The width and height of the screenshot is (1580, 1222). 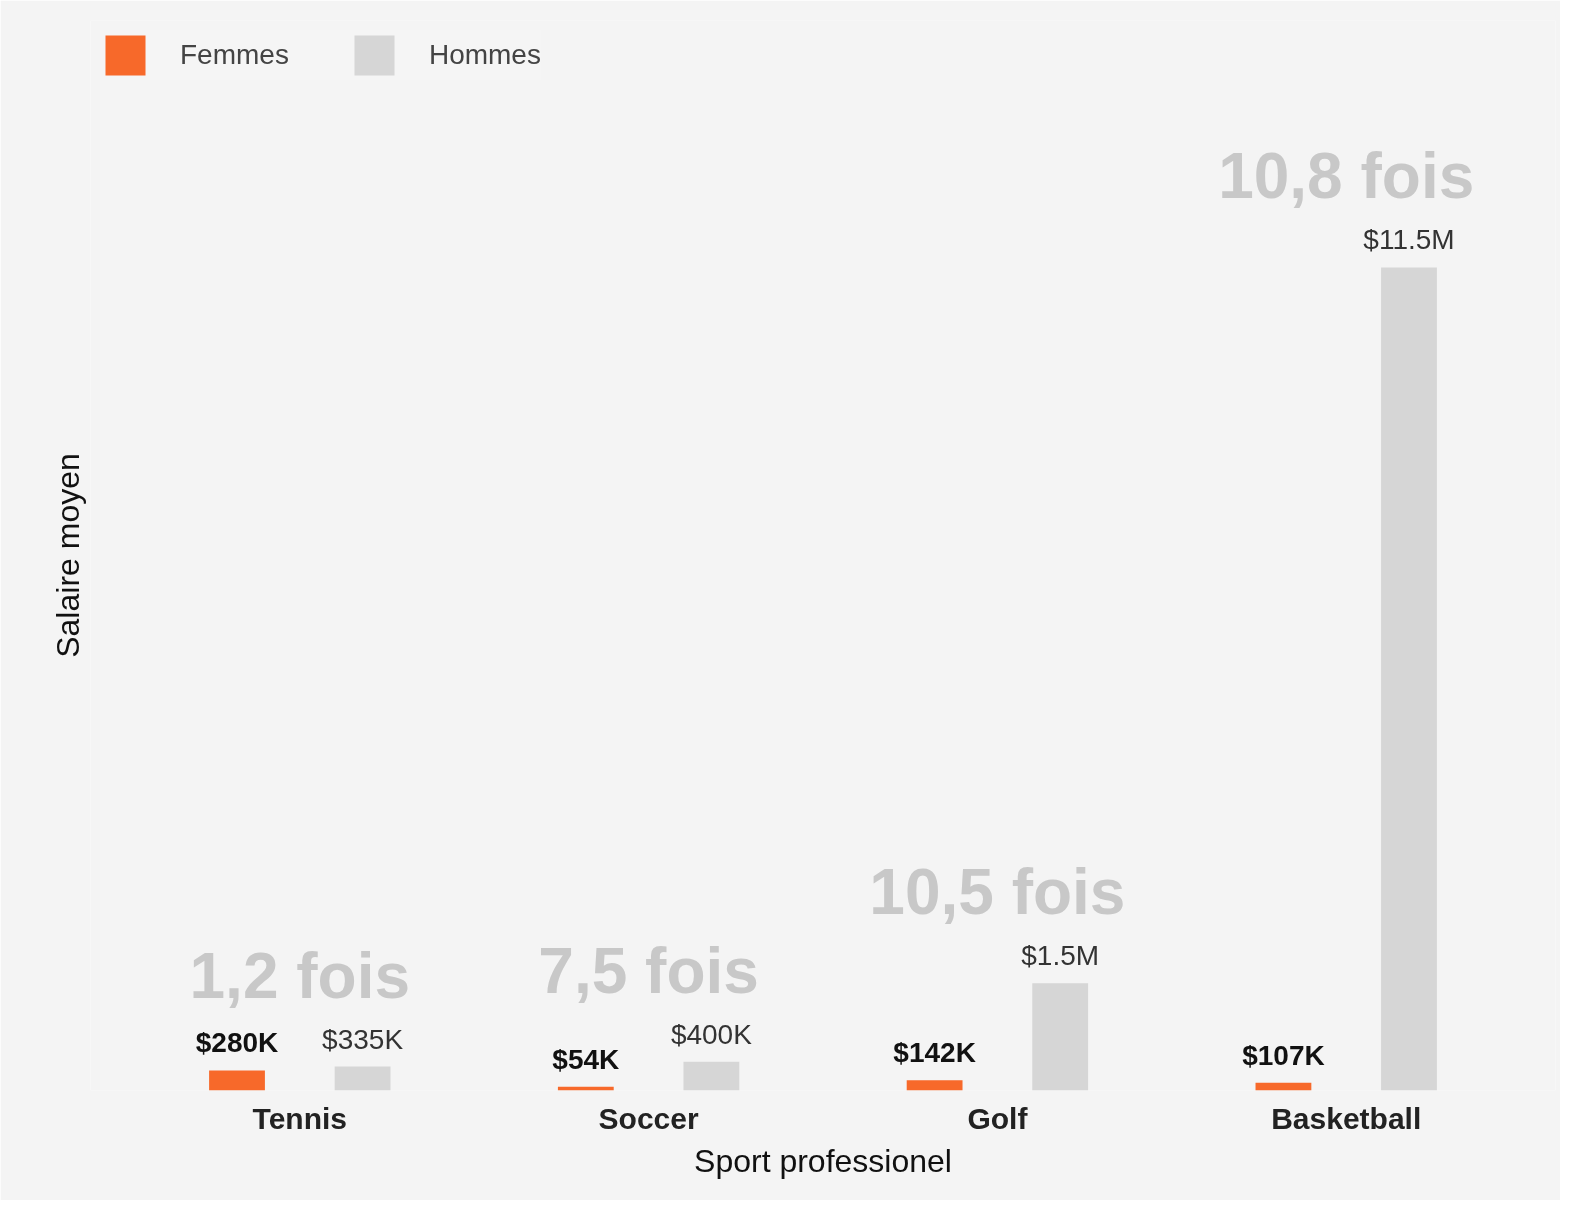 I want to click on y-axis-title: Salaire moyen, so click(x=67, y=555).